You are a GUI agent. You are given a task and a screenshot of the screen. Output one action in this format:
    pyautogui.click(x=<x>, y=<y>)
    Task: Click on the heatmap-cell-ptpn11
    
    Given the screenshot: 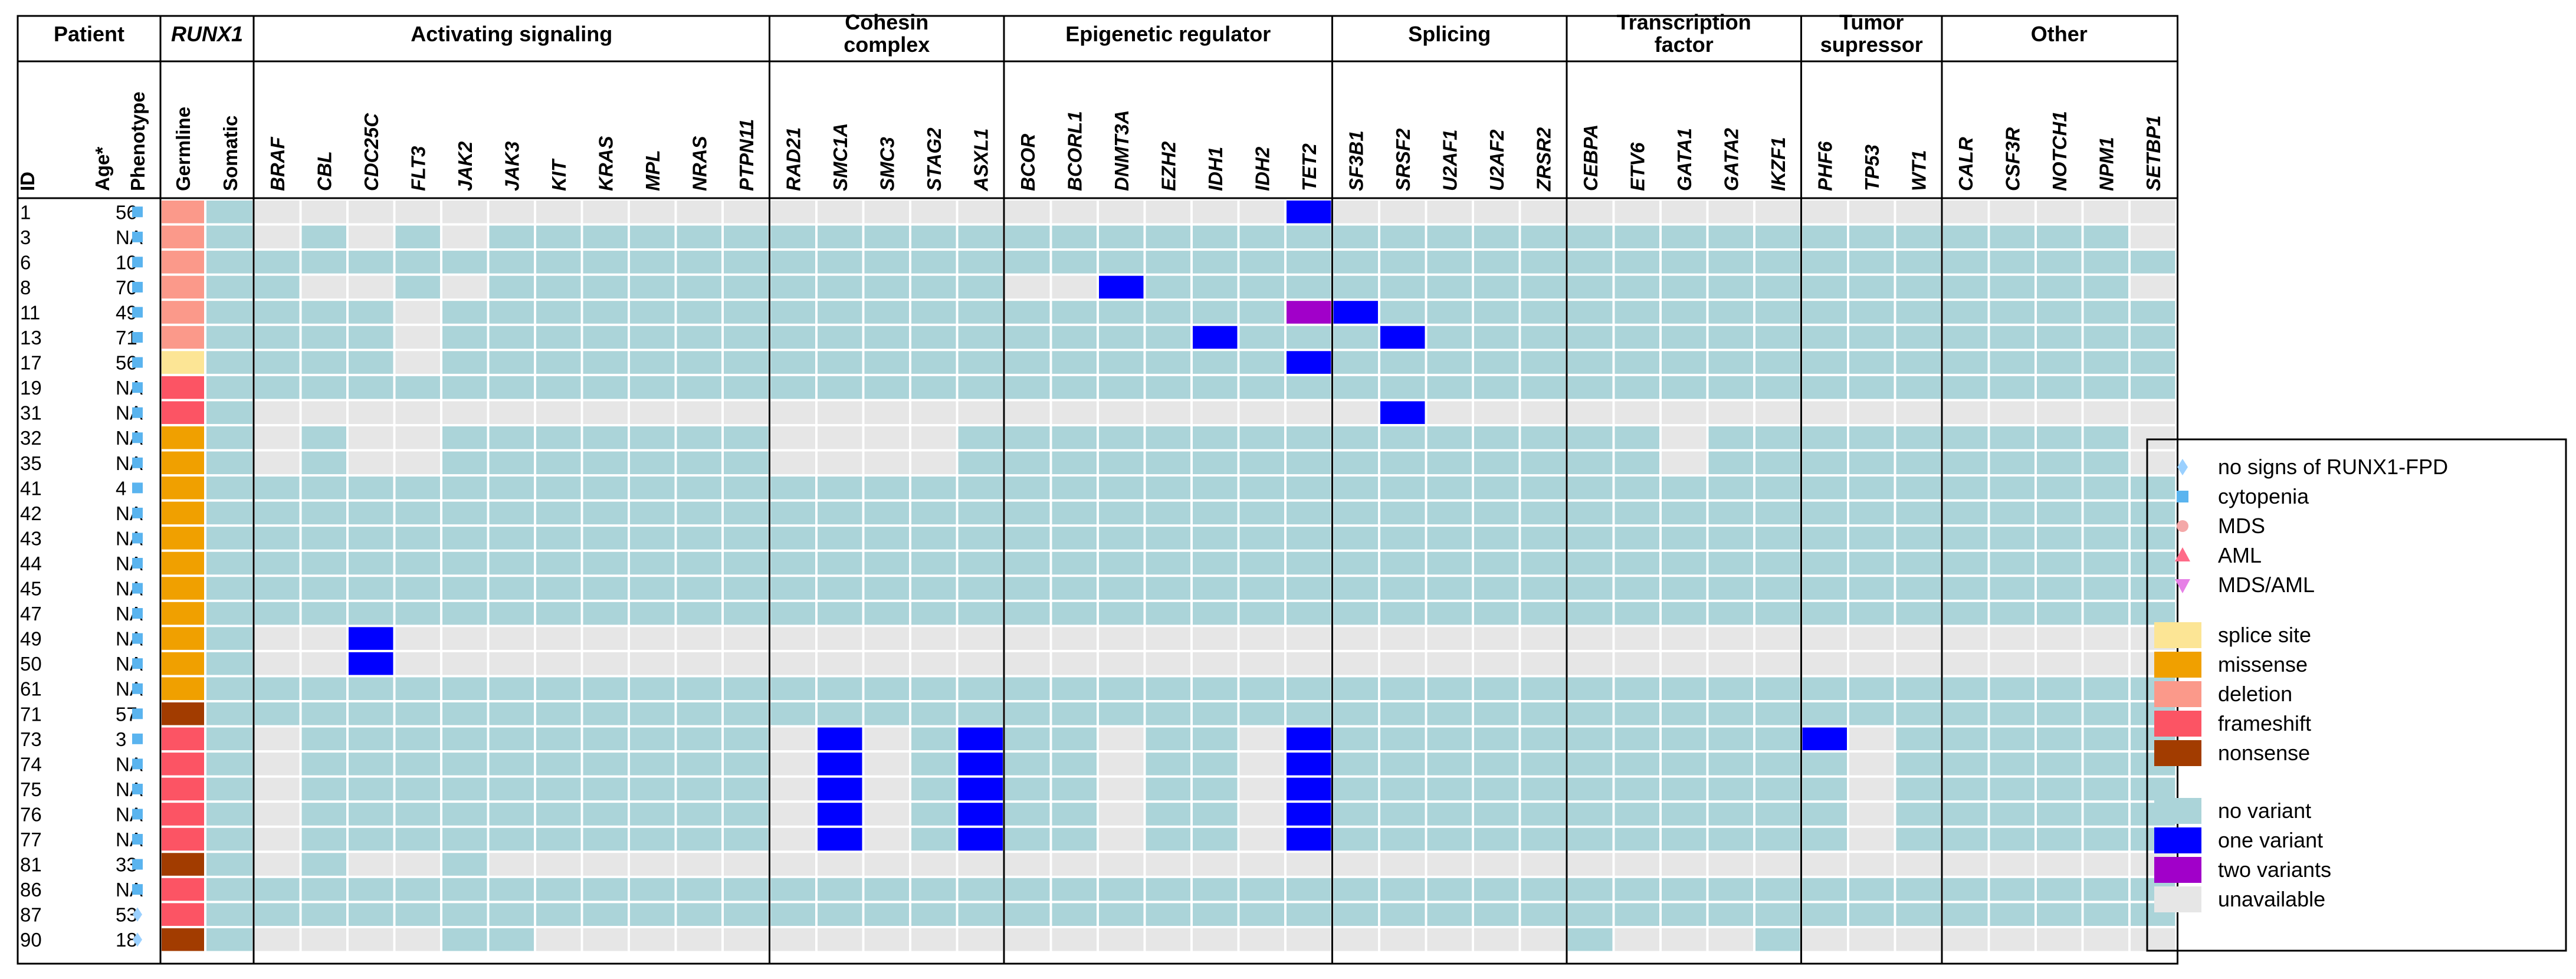 What is the action you would take?
    pyautogui.click(x=746, y=865)
    